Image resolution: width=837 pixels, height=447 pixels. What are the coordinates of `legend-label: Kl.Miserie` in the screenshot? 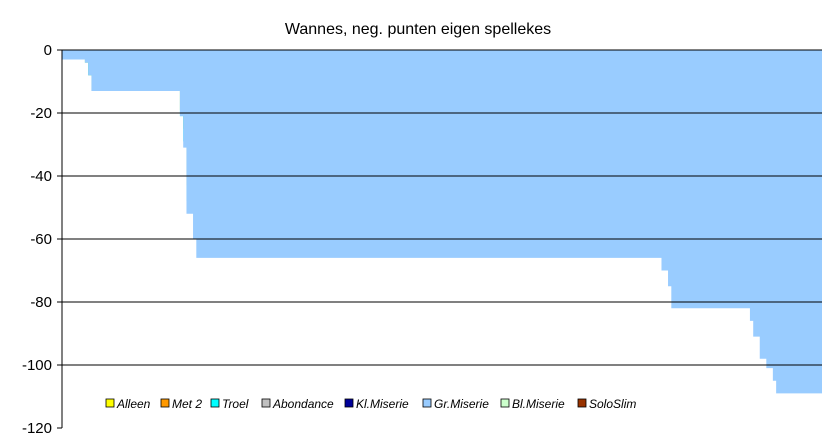 It's located at (382, 404).